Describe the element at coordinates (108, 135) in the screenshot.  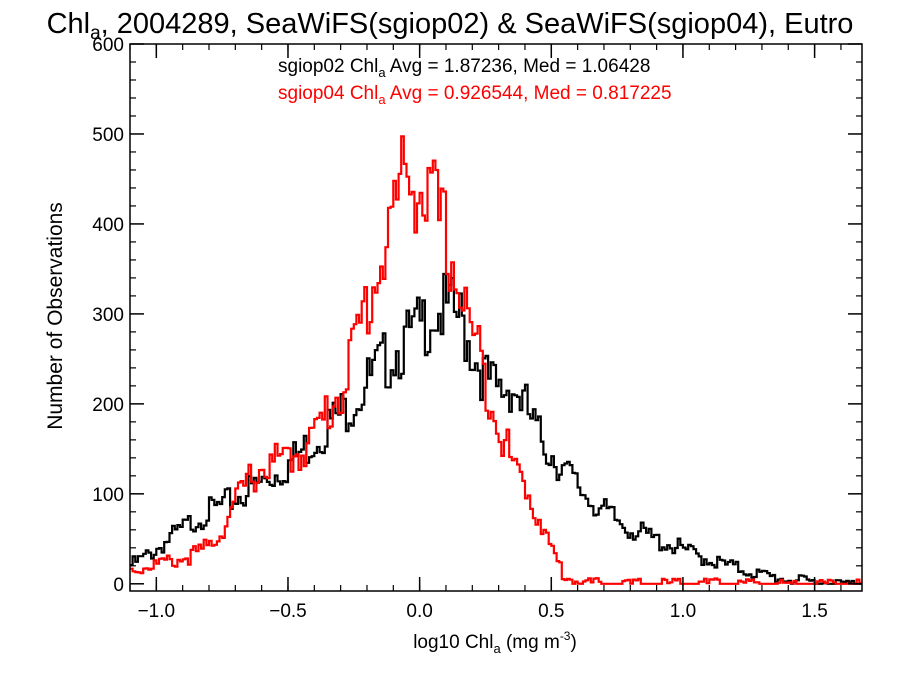
I see `y-tick-label: 500` at that location.